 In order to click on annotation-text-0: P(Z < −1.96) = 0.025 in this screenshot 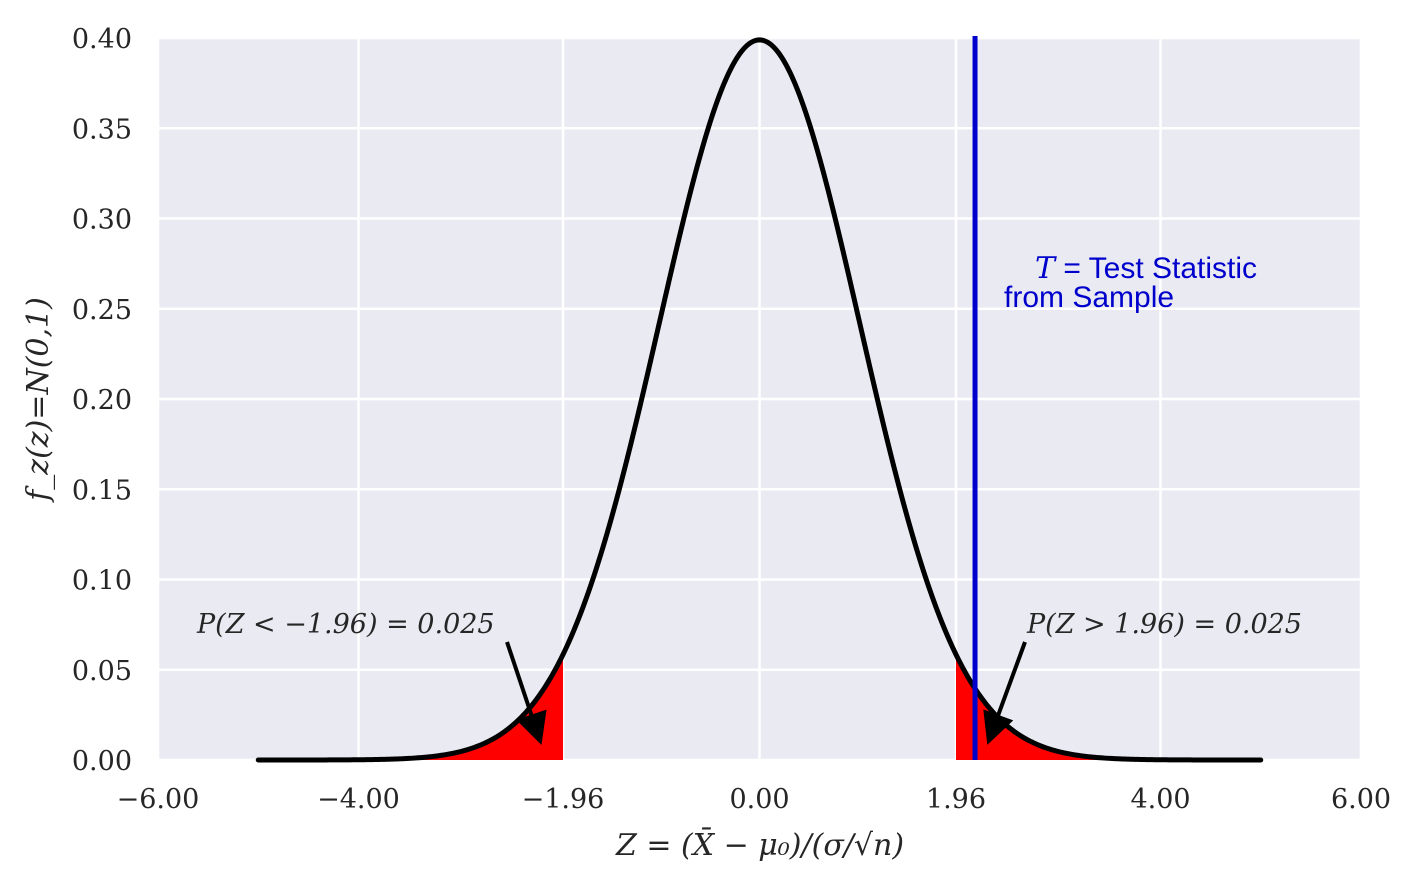, I will do `click(345, 624)`.